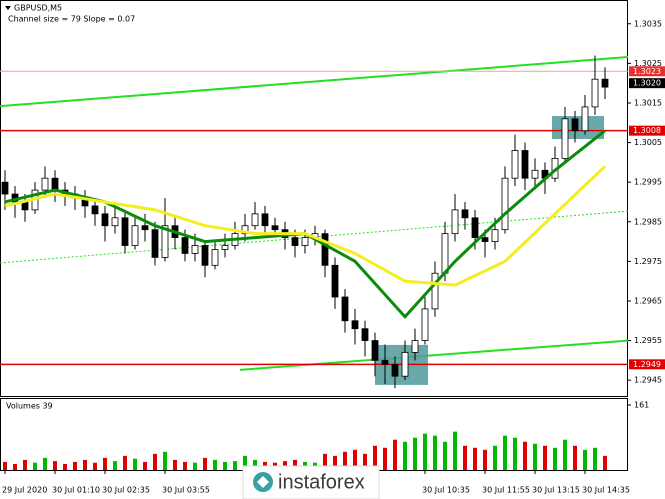 This screenshot has width=665, height=499. Describe the element at coordinates (126, 490) in the screenshot. I see `x-tick-label: 30 Jul 02:35` at that location.